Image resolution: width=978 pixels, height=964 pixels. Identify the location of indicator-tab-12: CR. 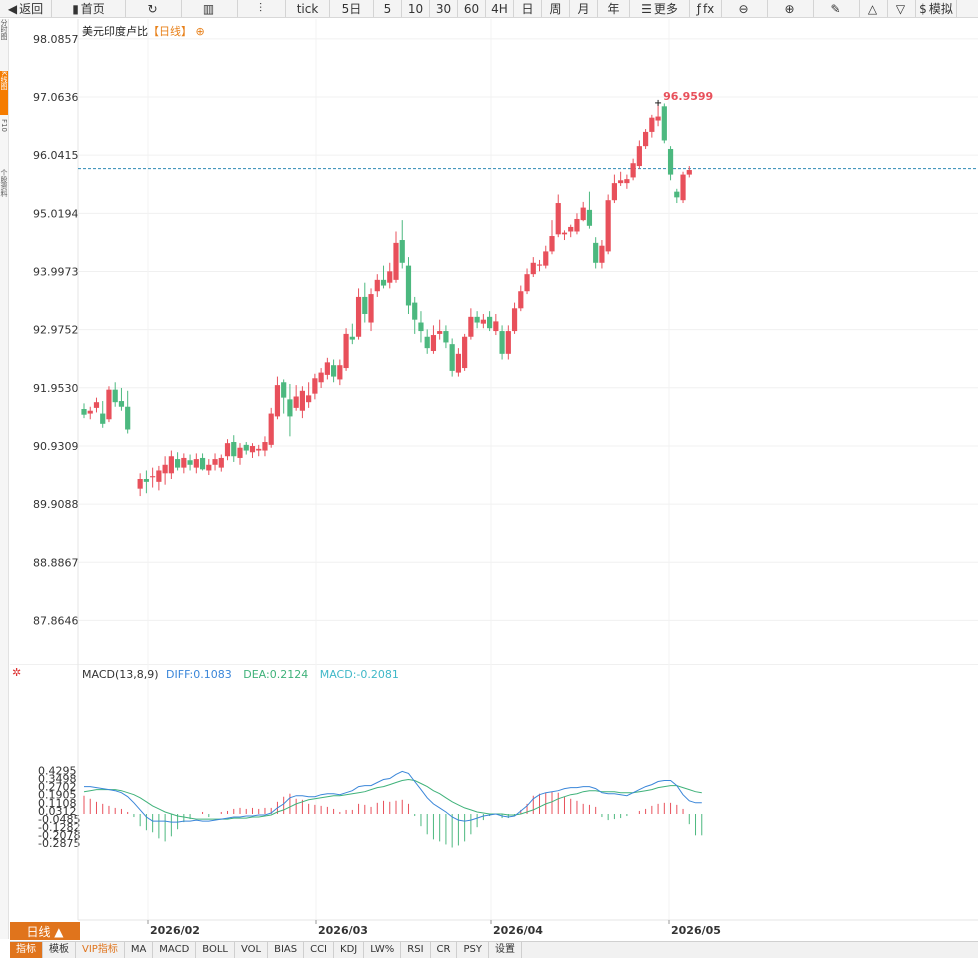
(444, 950).